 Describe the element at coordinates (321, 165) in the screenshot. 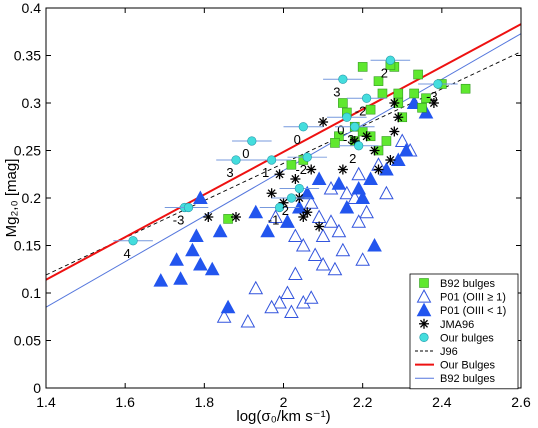

I see `series-star` at that location.